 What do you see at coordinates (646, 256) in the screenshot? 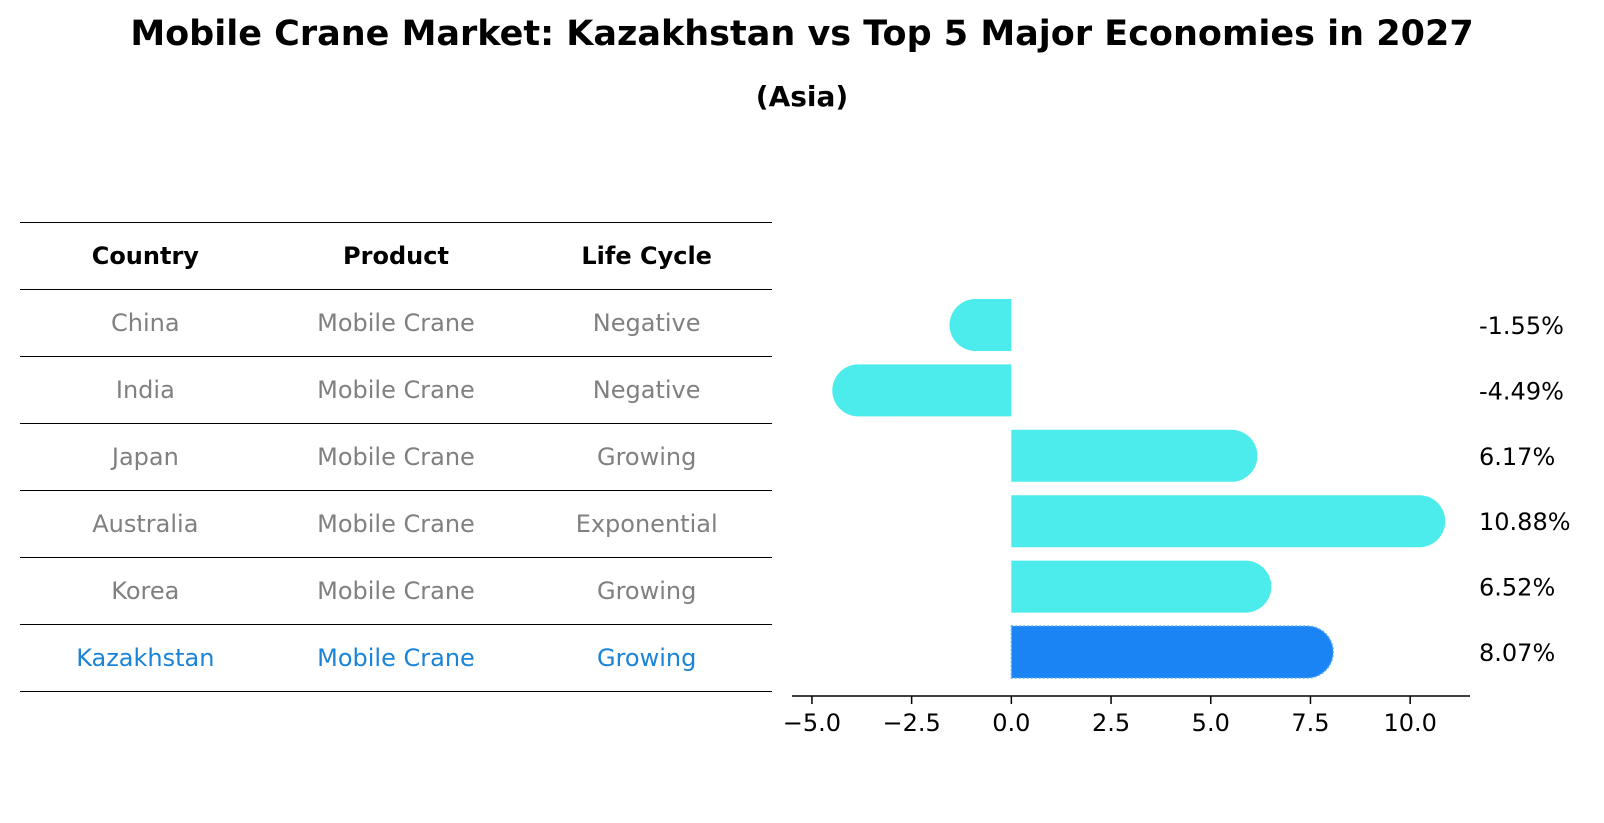
I see `header-life-cycle: Life Cycle` at bounding box center [646, 256].